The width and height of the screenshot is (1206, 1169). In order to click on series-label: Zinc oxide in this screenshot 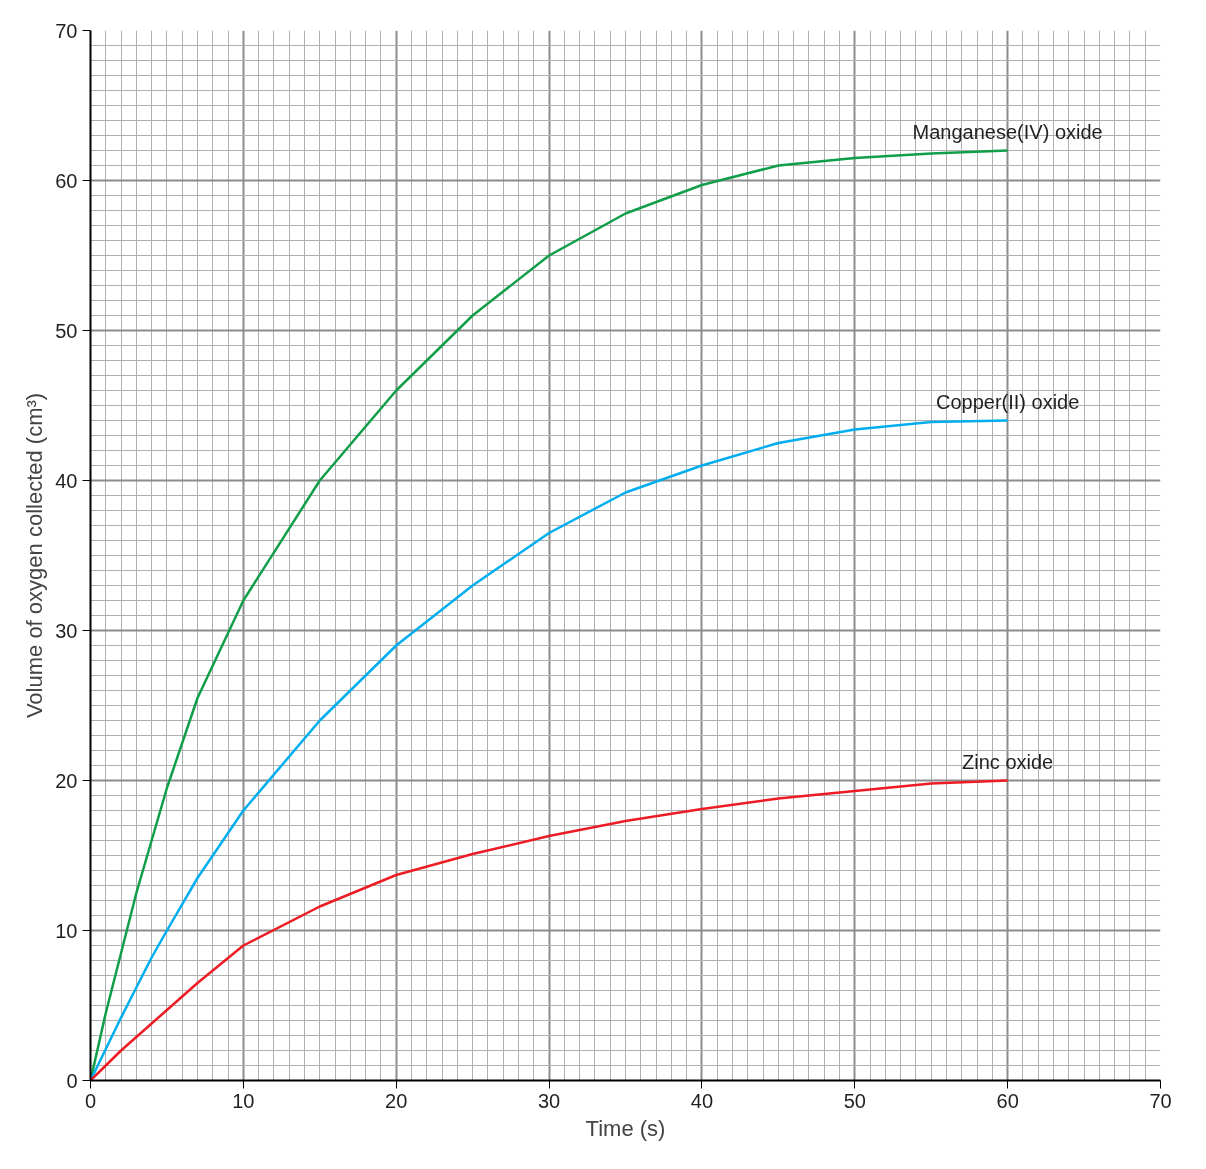, I will do `click(1008, 761)`.